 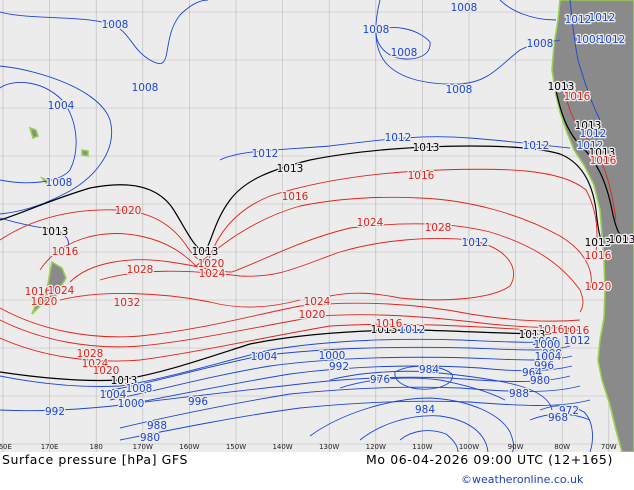 What do you see at coordinates (332, 356) in the screenshot?
I see `isobar-label: 1000` at bounding box center [332, 356].